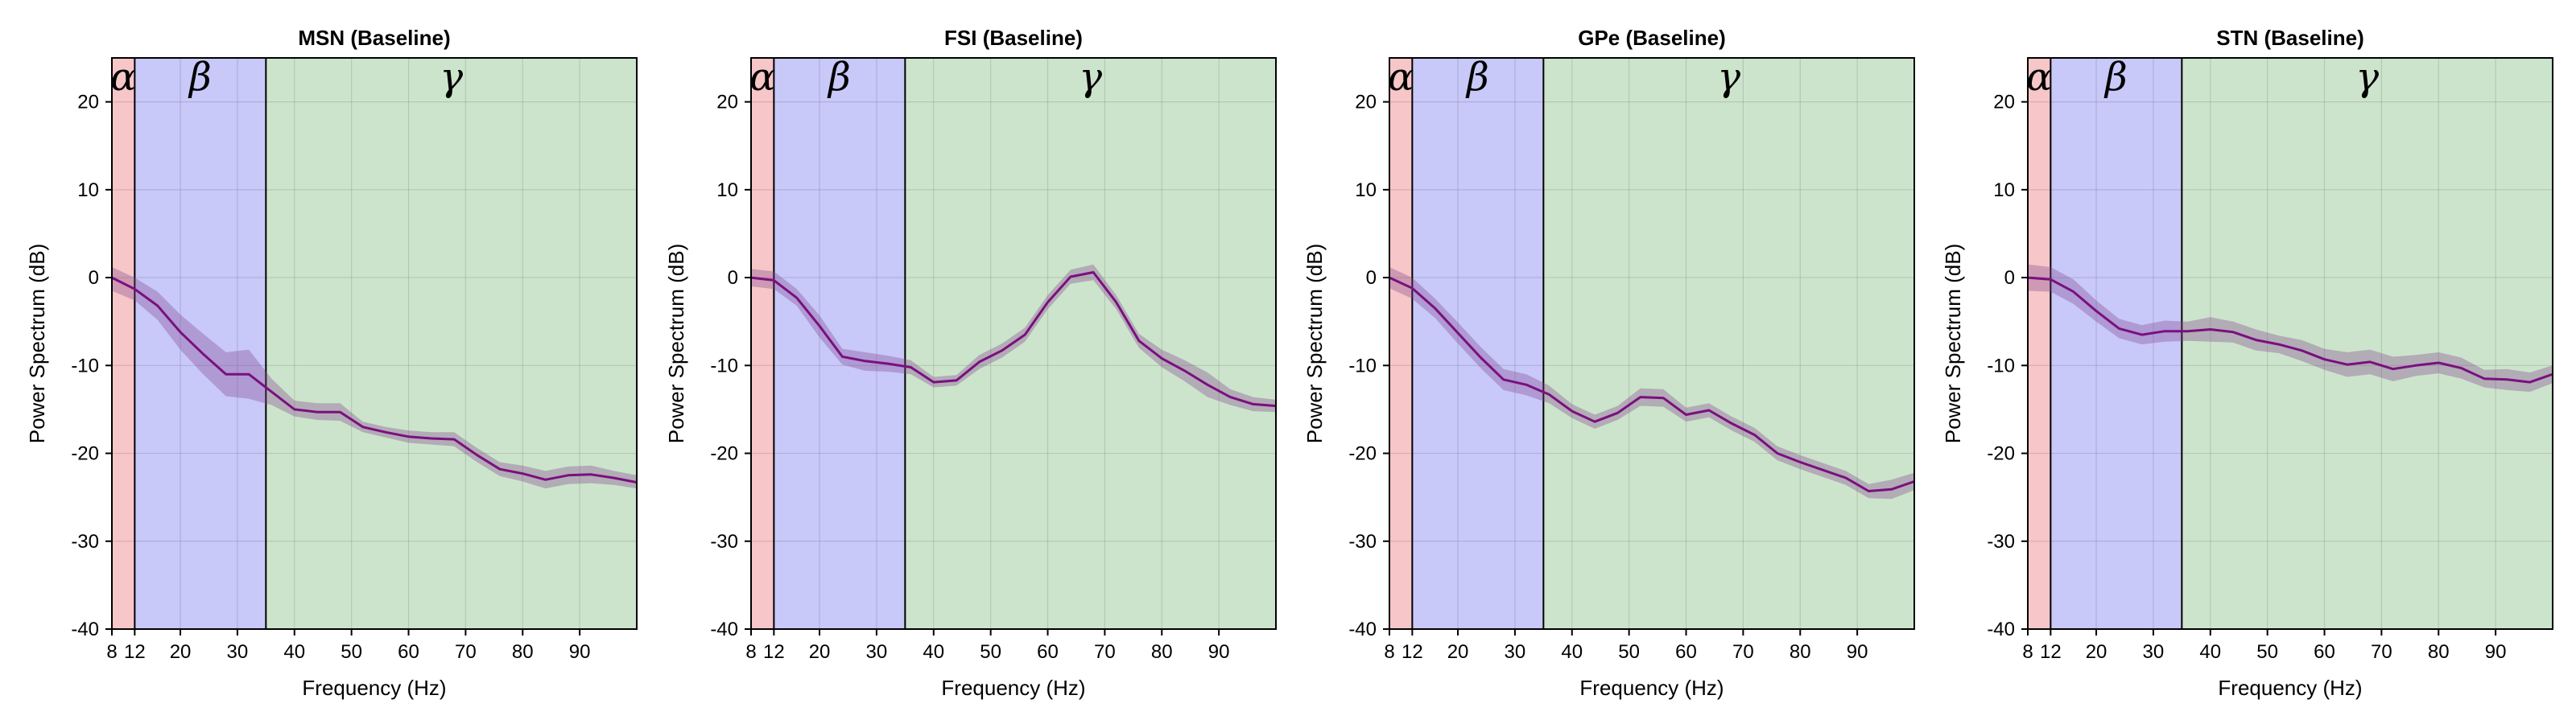 The width and height of the screenshot is (2576, 724). What do you see at coordinates (1652, 38) in the screenshot?
I see `chart-title: GPe (Baseline)` at bounding box center [1652, 38].